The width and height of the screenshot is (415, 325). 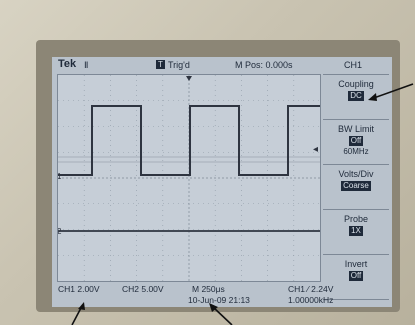 What do you see at coordinates (222, 315) in the screenshot?
I see `date-arrow-icon` at bounding box center [222, 315].